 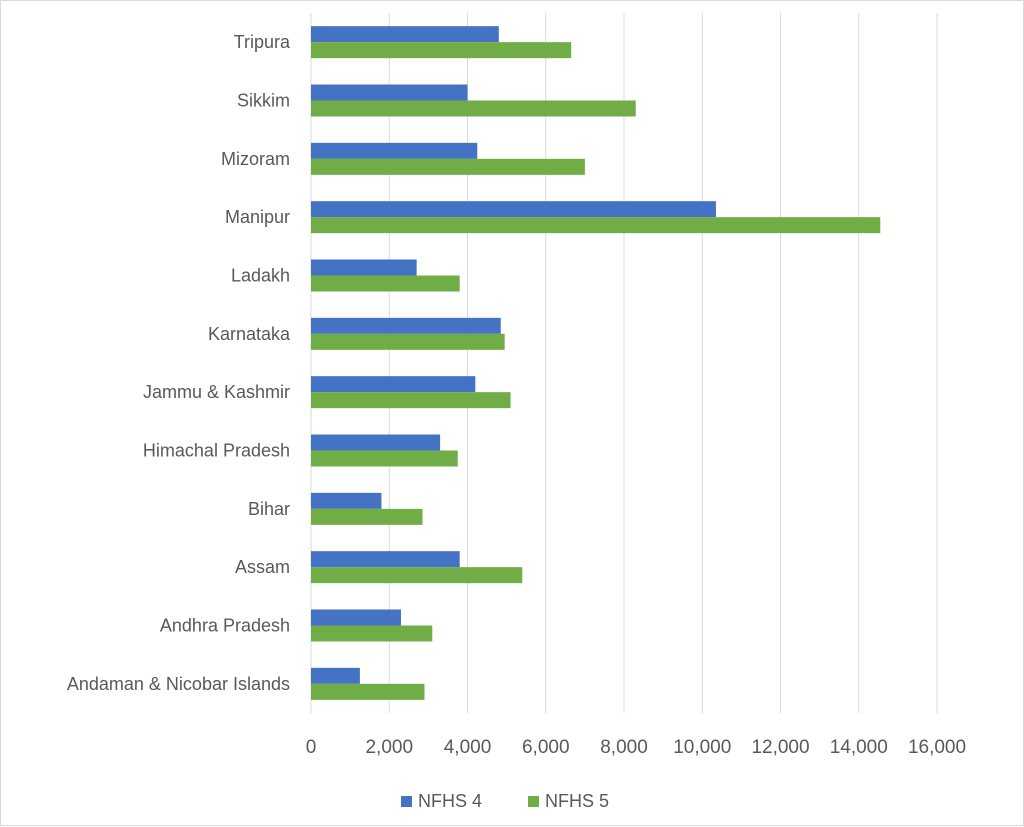 What do you see at coordinates (389, 747) in the screenshot?
I see `x-tick-label: 2,000` at bounding box center [389, 747].